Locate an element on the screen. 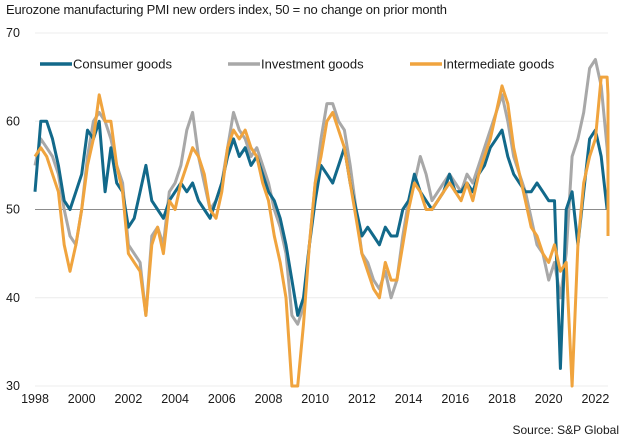 Image resolution: width=627 pixels, height=443 pixels. legend-item: Consumer goods is located at coordinates (106, 64).